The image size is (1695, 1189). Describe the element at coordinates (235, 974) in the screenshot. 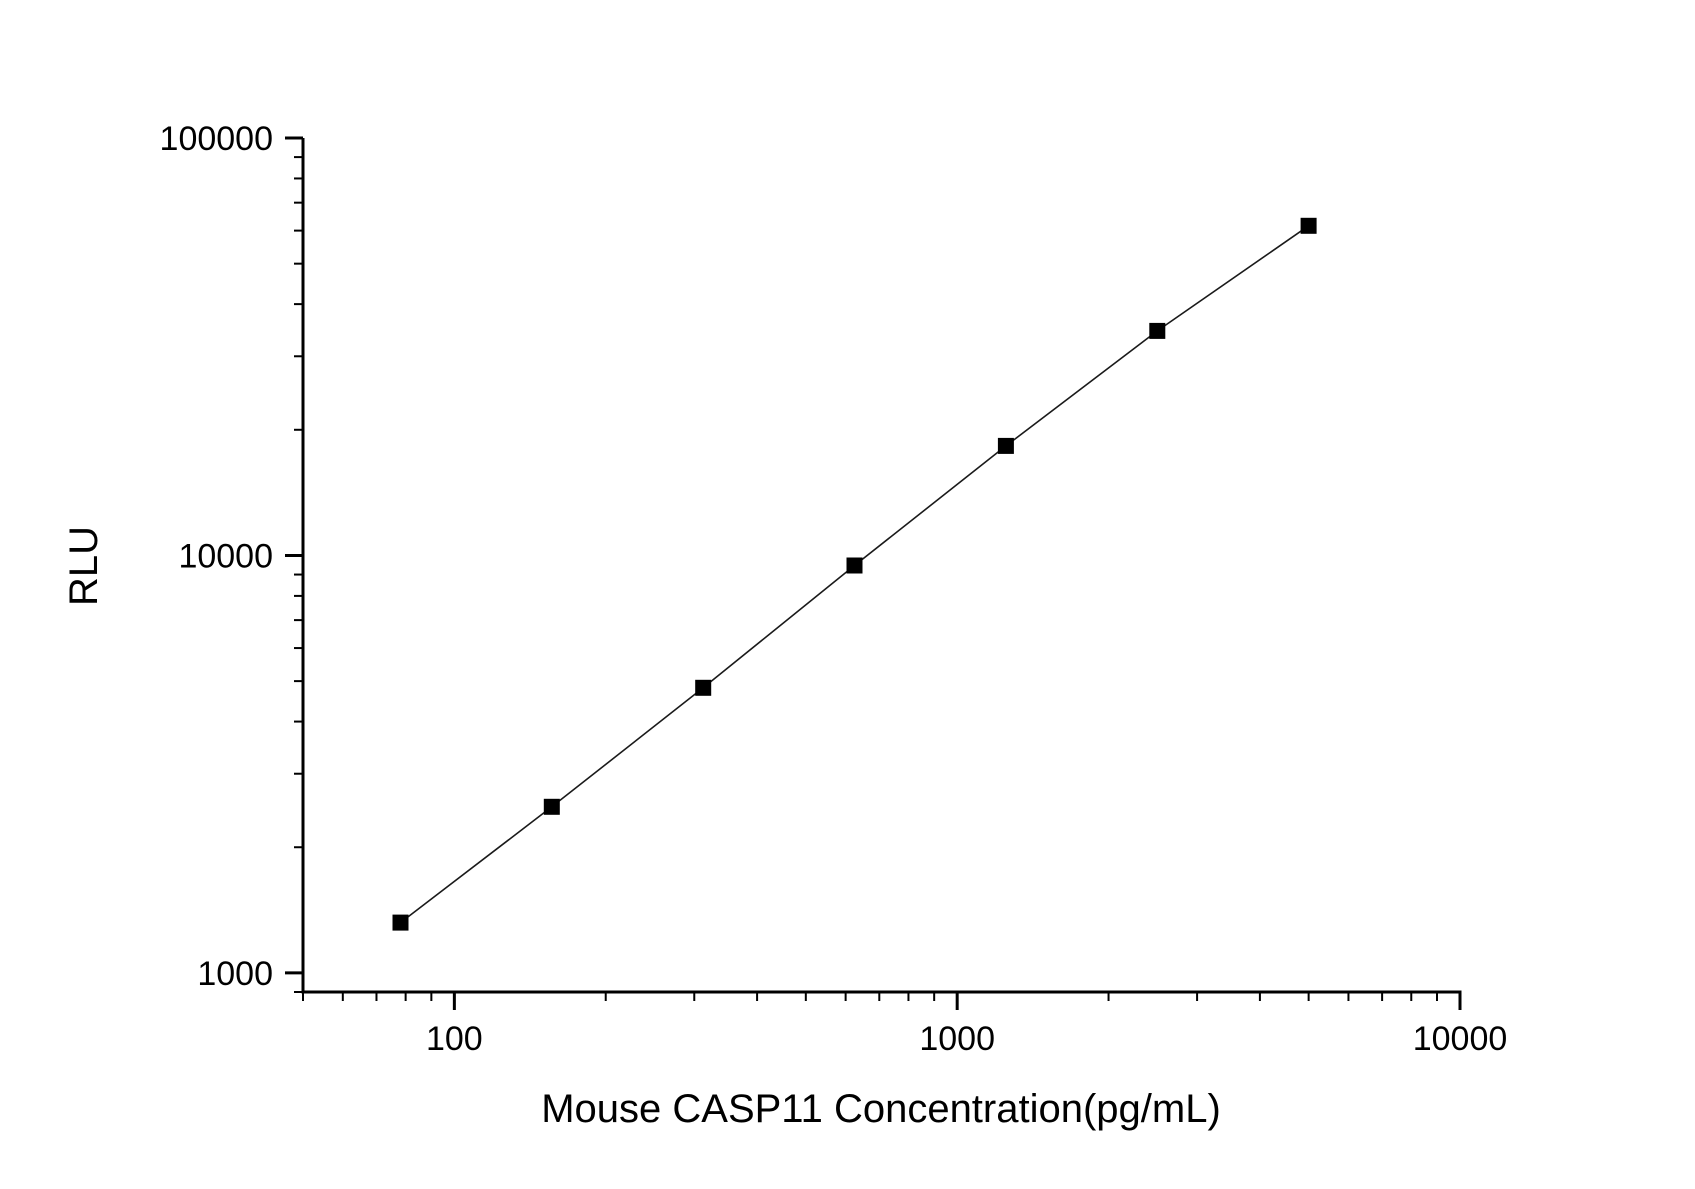

I see `y-tick-label: 1000` at that location.